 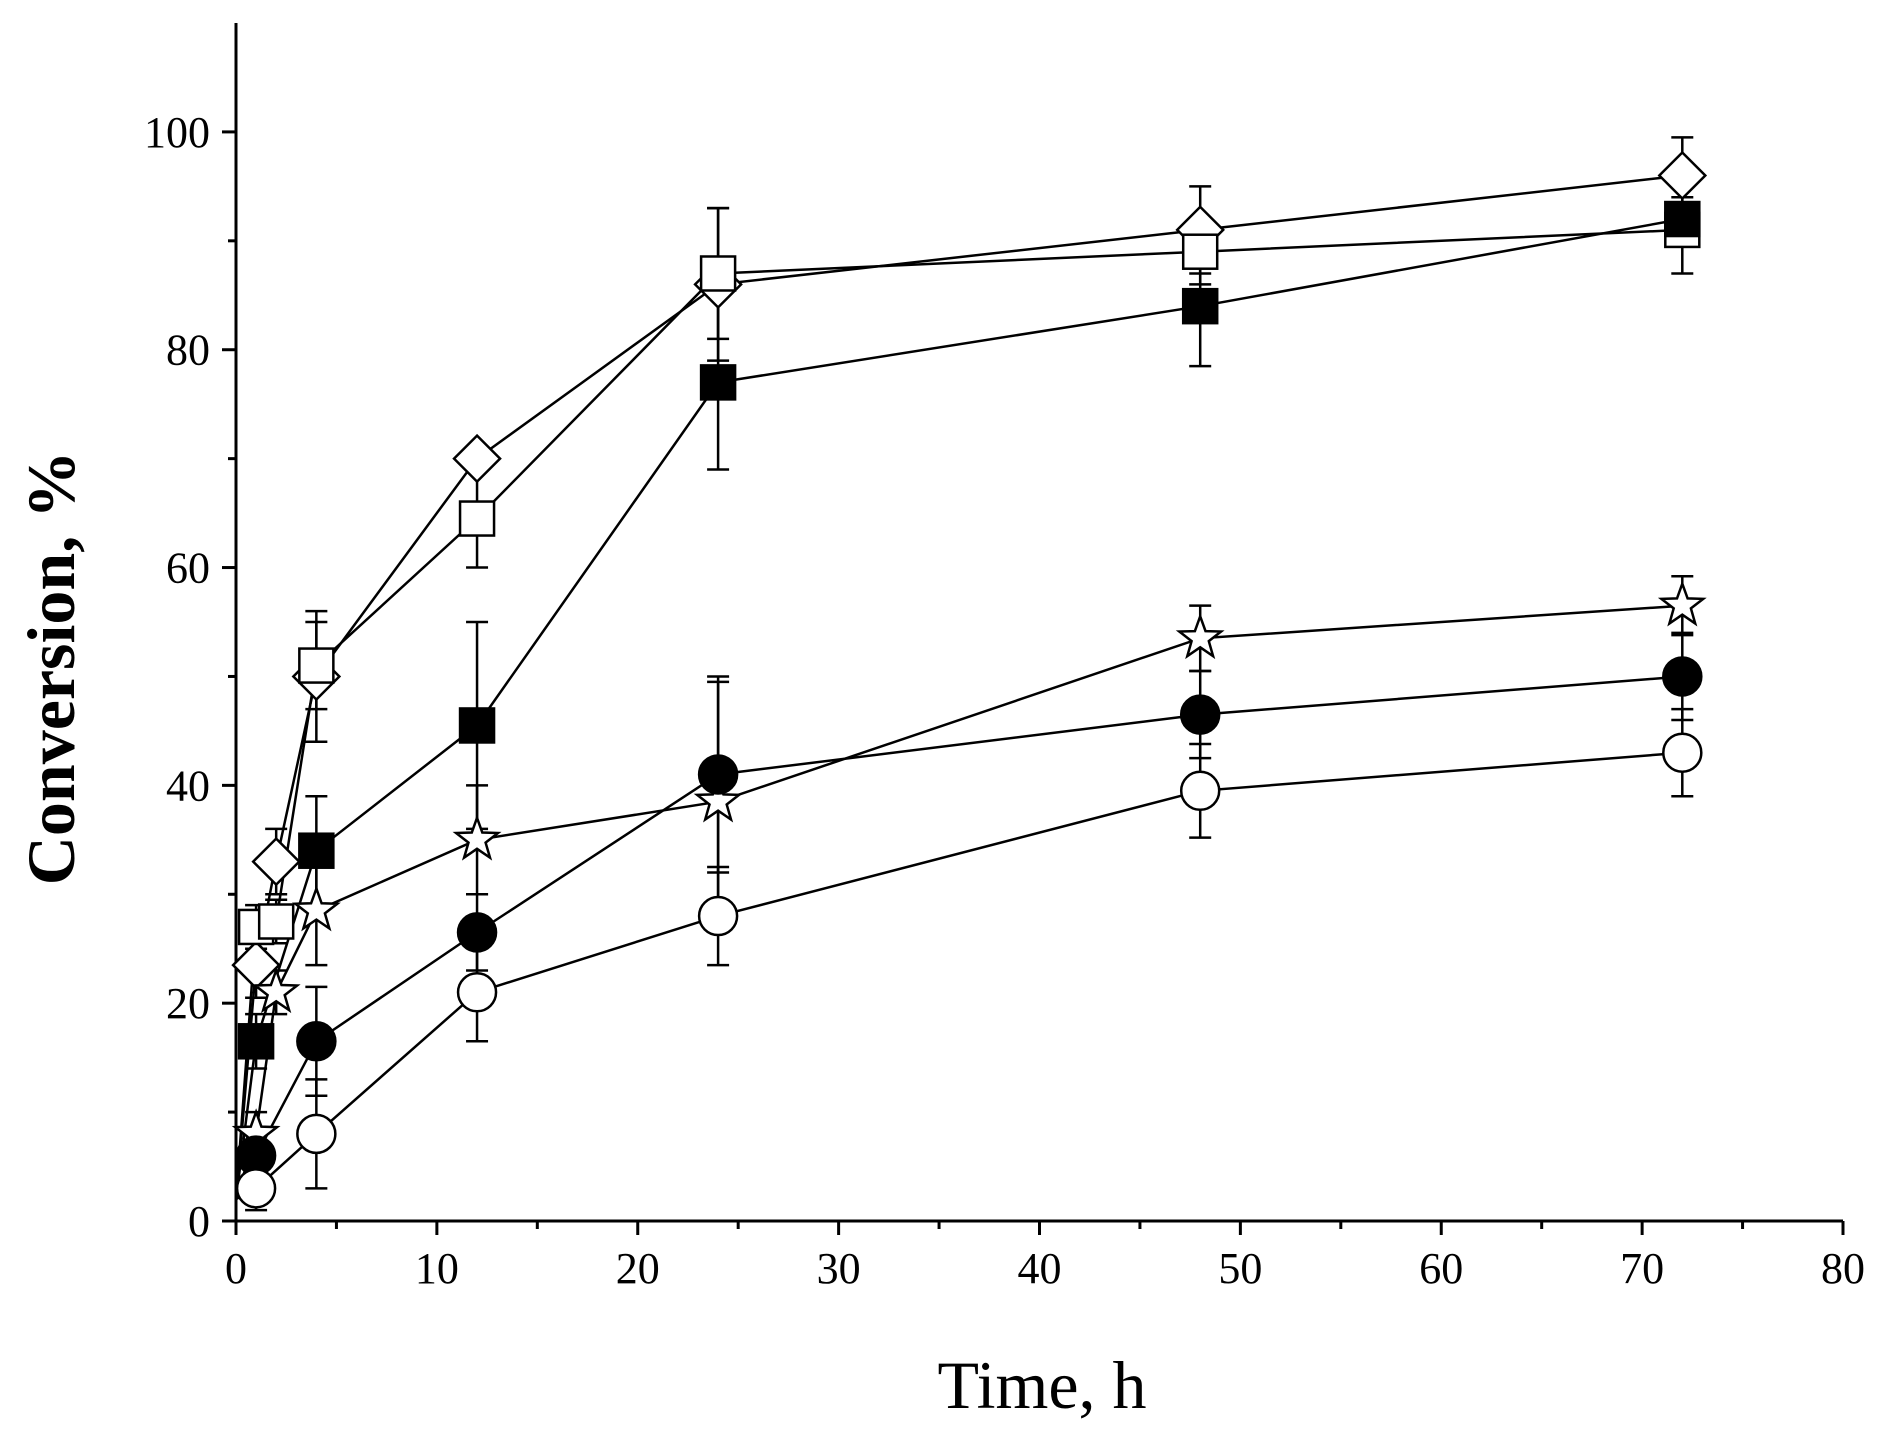 What do you see at coordinates (188, 568) in the screenshot?
I see `y-tick-label: 60` at bounding box center [188, 568].